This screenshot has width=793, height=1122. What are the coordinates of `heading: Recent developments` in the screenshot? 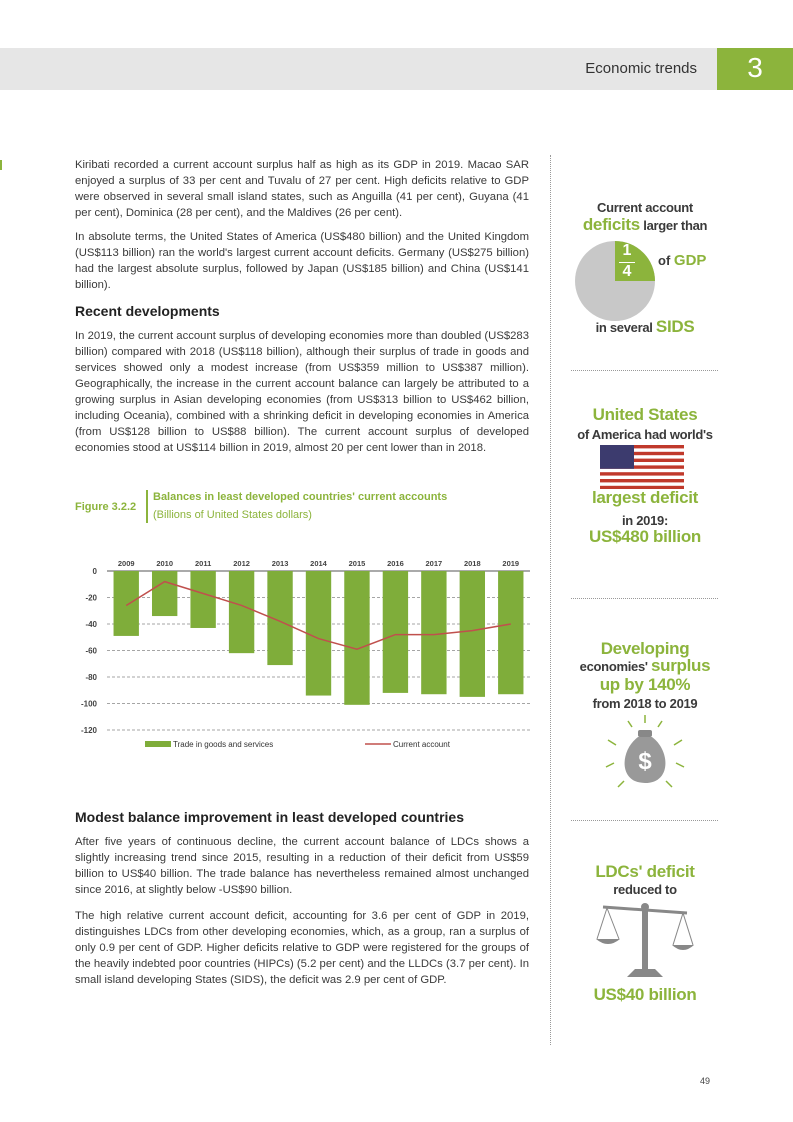 It's located at (147, 311).